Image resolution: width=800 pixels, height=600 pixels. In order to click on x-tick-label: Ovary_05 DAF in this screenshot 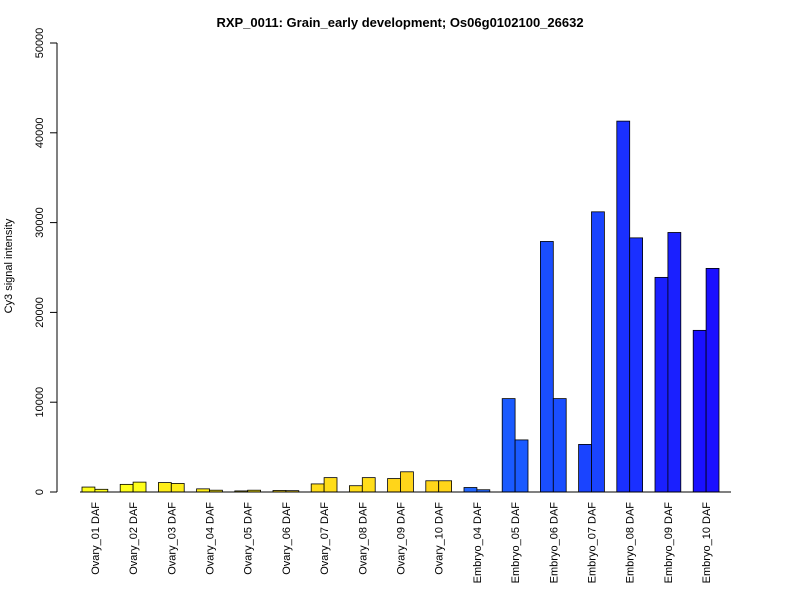, I will do `click(249, 538)`.